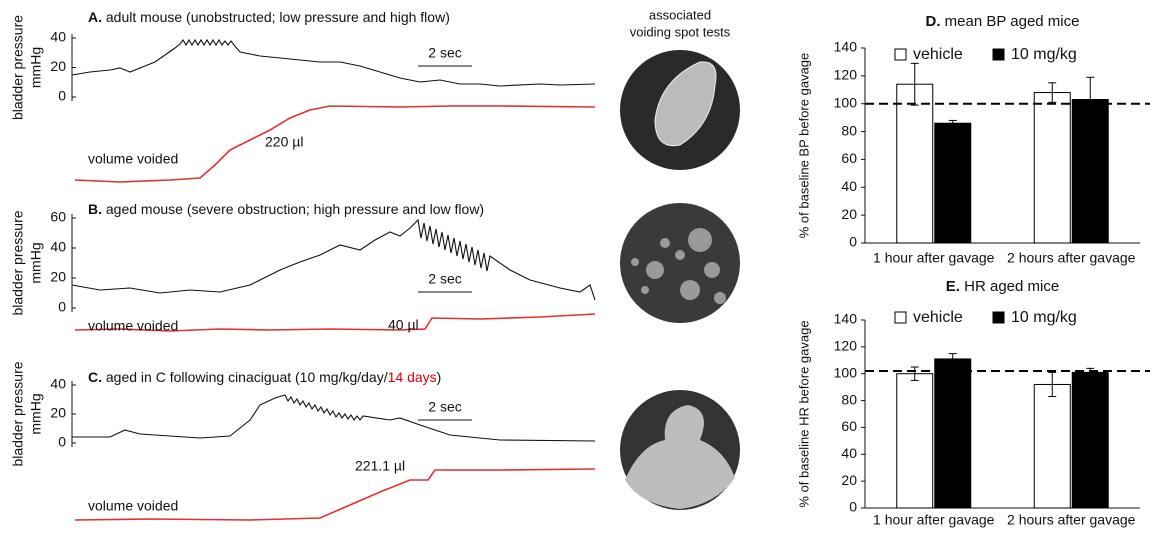  Describe the element at coordinates (803, 413) in the screenshot. I see `y-axis-label: % of baseline HR before gavage` at that location.